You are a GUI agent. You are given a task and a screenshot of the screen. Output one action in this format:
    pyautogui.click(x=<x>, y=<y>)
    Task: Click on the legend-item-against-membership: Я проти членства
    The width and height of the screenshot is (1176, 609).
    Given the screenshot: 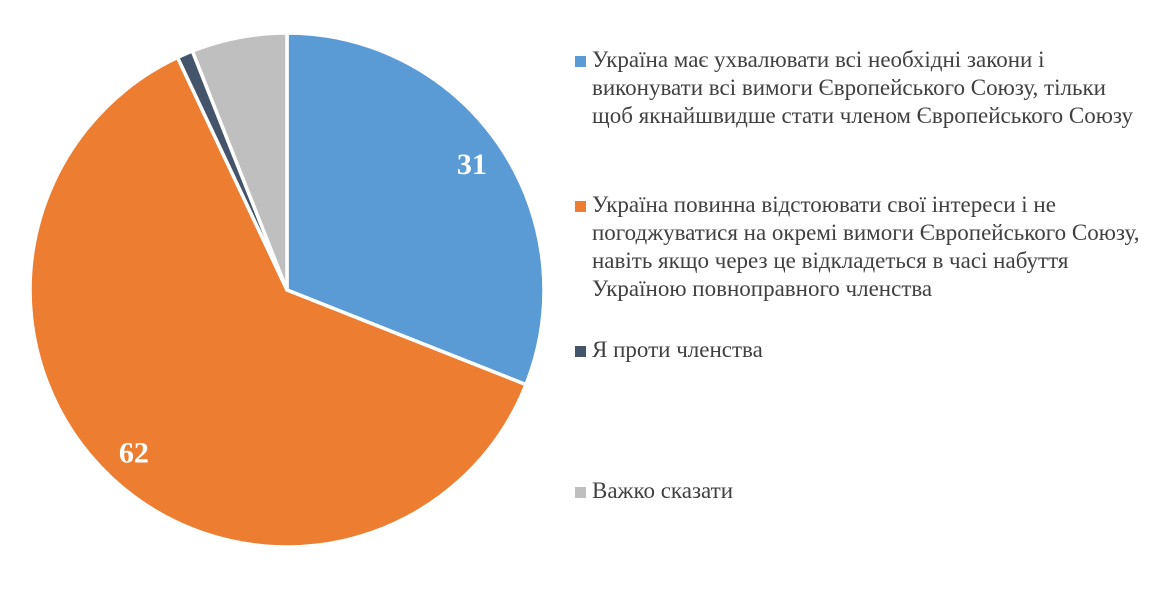 What is the action you would take?
    pyautogui.click(x=861, y=350)
    